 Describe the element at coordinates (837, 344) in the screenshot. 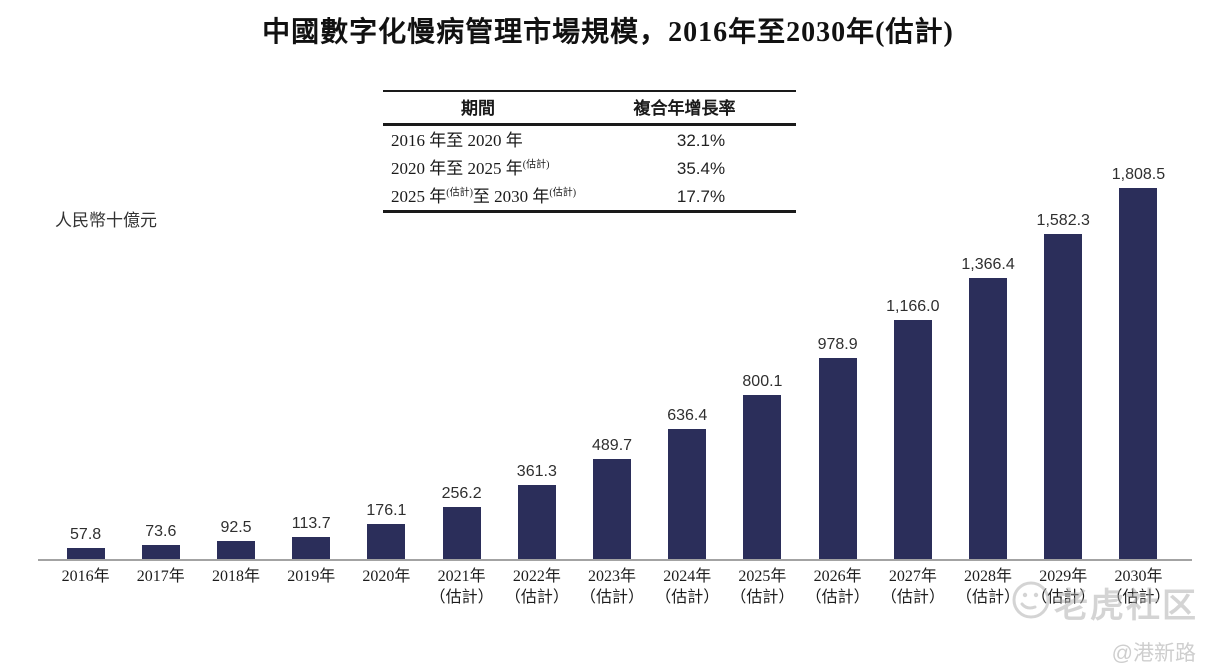

I see `bar-value-label: 978.9` at that location.